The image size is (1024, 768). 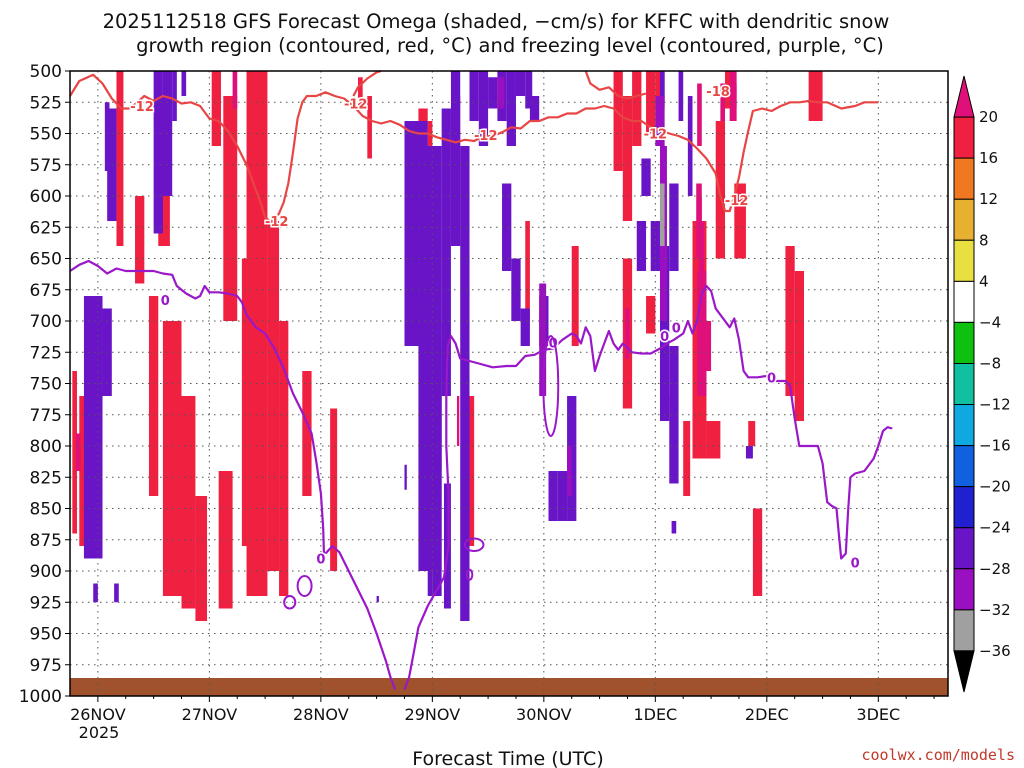 I want to click on x-tick-label: 27NOV, so click(x=210, y=714).